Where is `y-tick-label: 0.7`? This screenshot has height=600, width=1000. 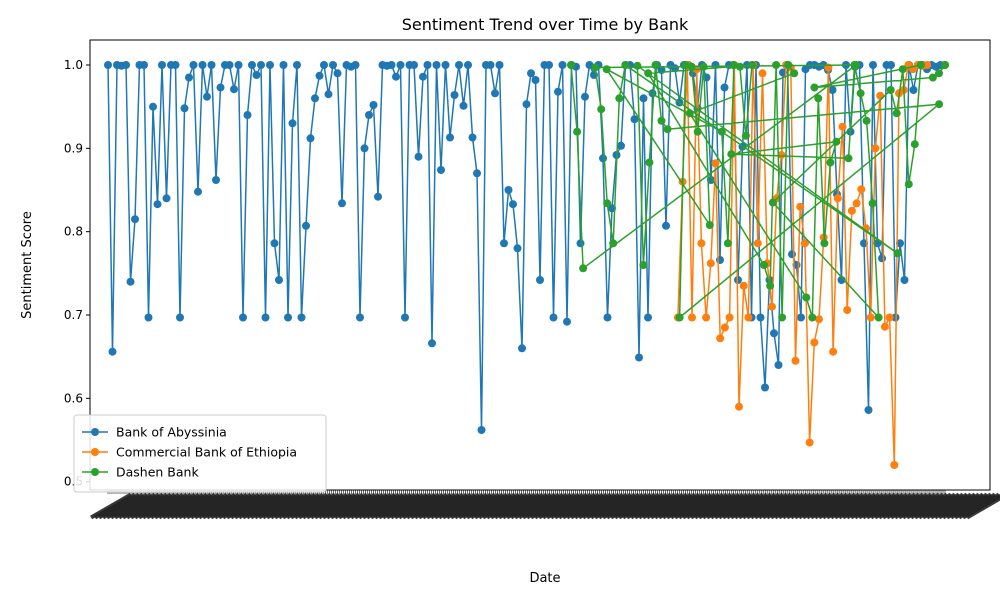
y-tick-label: 0.7 is located at coordinates (73, 315).